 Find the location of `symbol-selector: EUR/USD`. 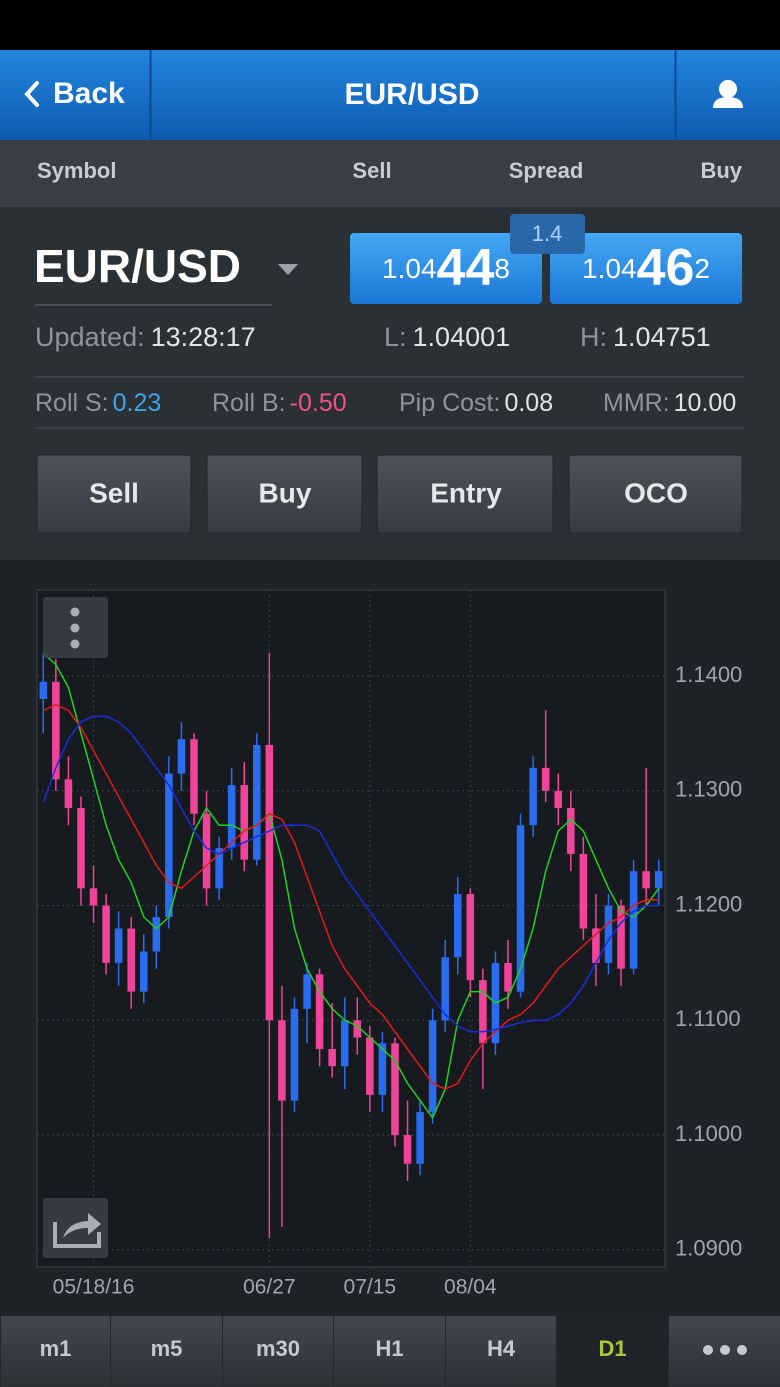

symbol-selector: EUR/USD is located at coordinates (166, 273).